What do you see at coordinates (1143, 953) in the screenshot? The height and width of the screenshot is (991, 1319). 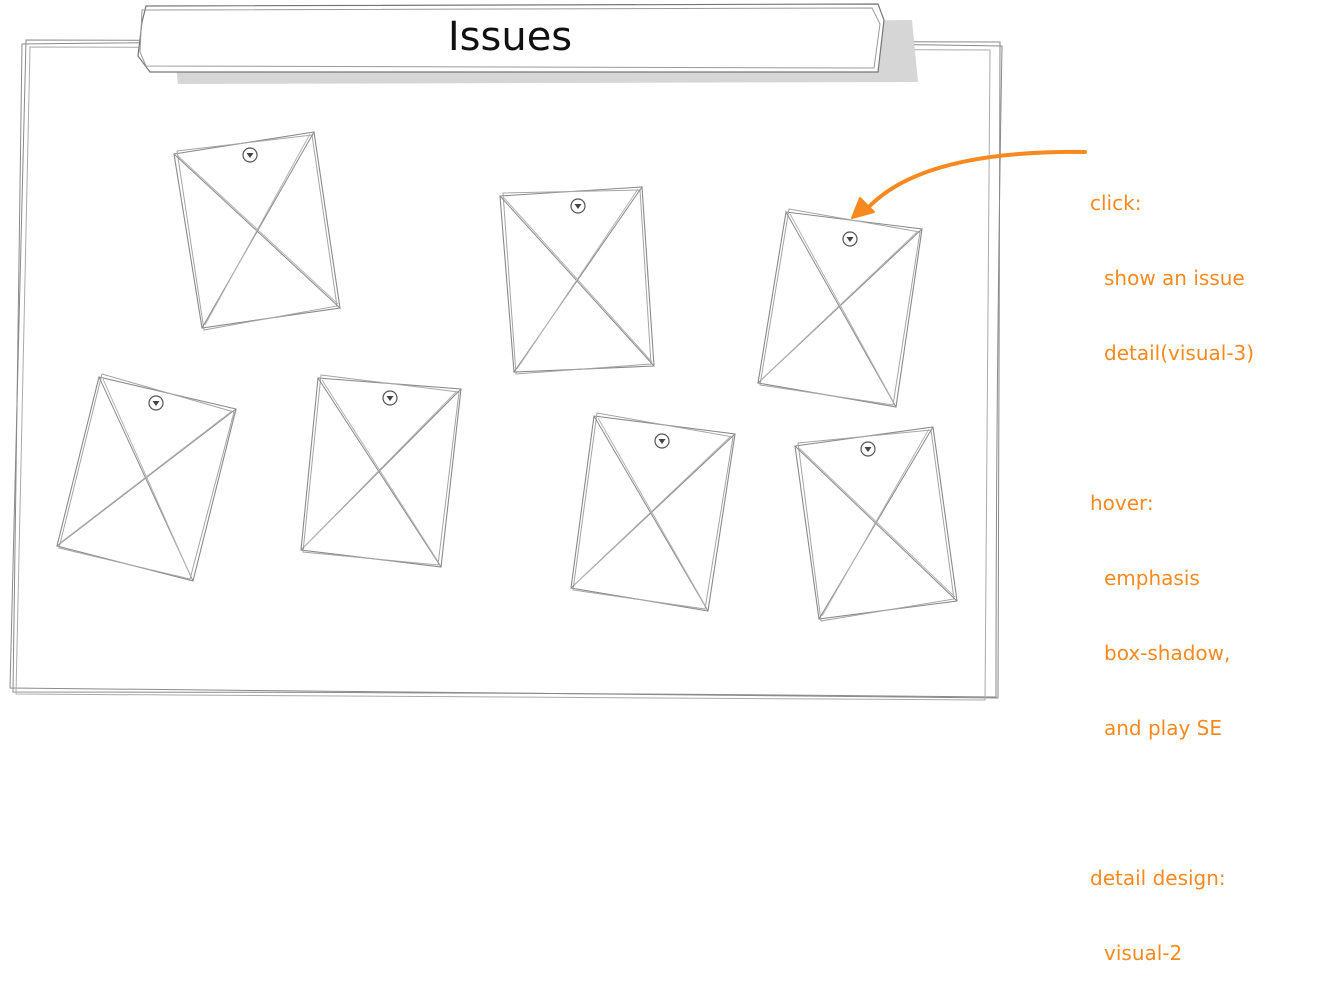 I see `detail-design-note: visual-2` at bounding box center [1143, 953].